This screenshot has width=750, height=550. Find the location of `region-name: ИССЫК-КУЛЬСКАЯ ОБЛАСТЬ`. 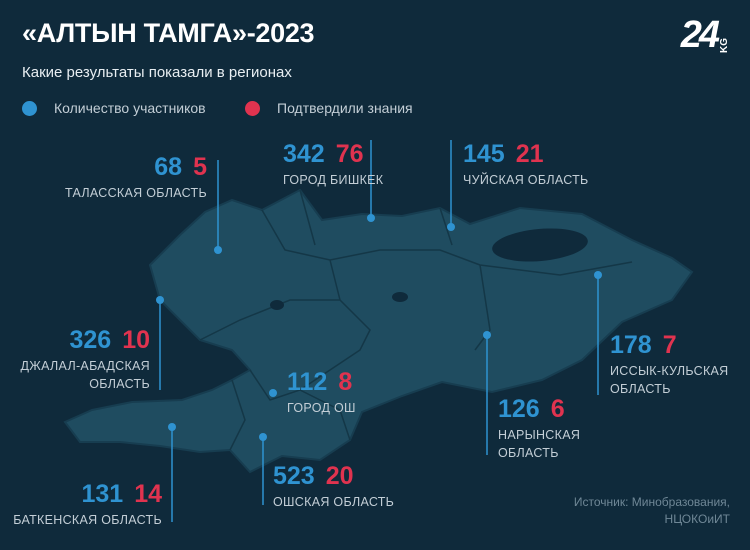

region-name: ИССЫК-КУЛЬСКАЯ ОБЛАСТЬ is located at coordinates (669, 380).